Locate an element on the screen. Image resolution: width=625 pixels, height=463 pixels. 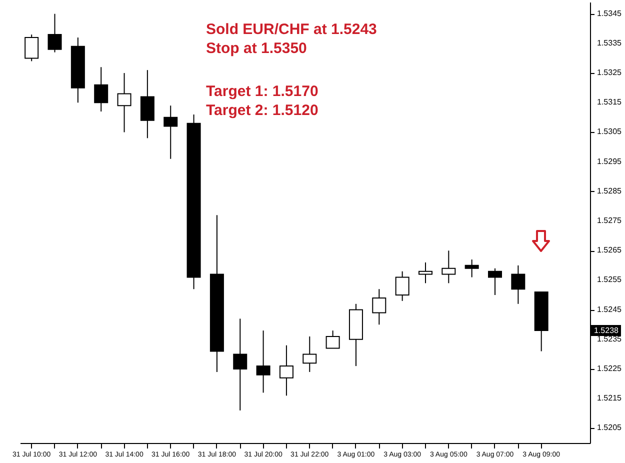
text: 1.5238 is located at coordinates (606, 330).